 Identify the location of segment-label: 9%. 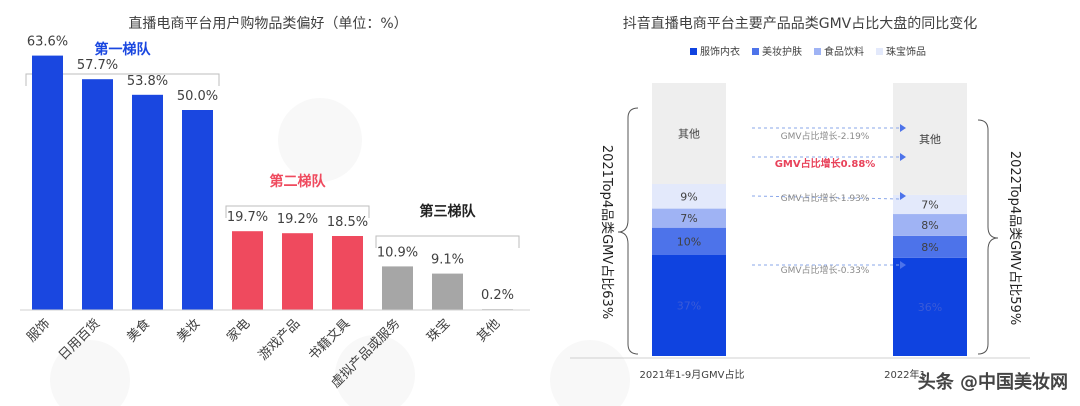
(688, 196).